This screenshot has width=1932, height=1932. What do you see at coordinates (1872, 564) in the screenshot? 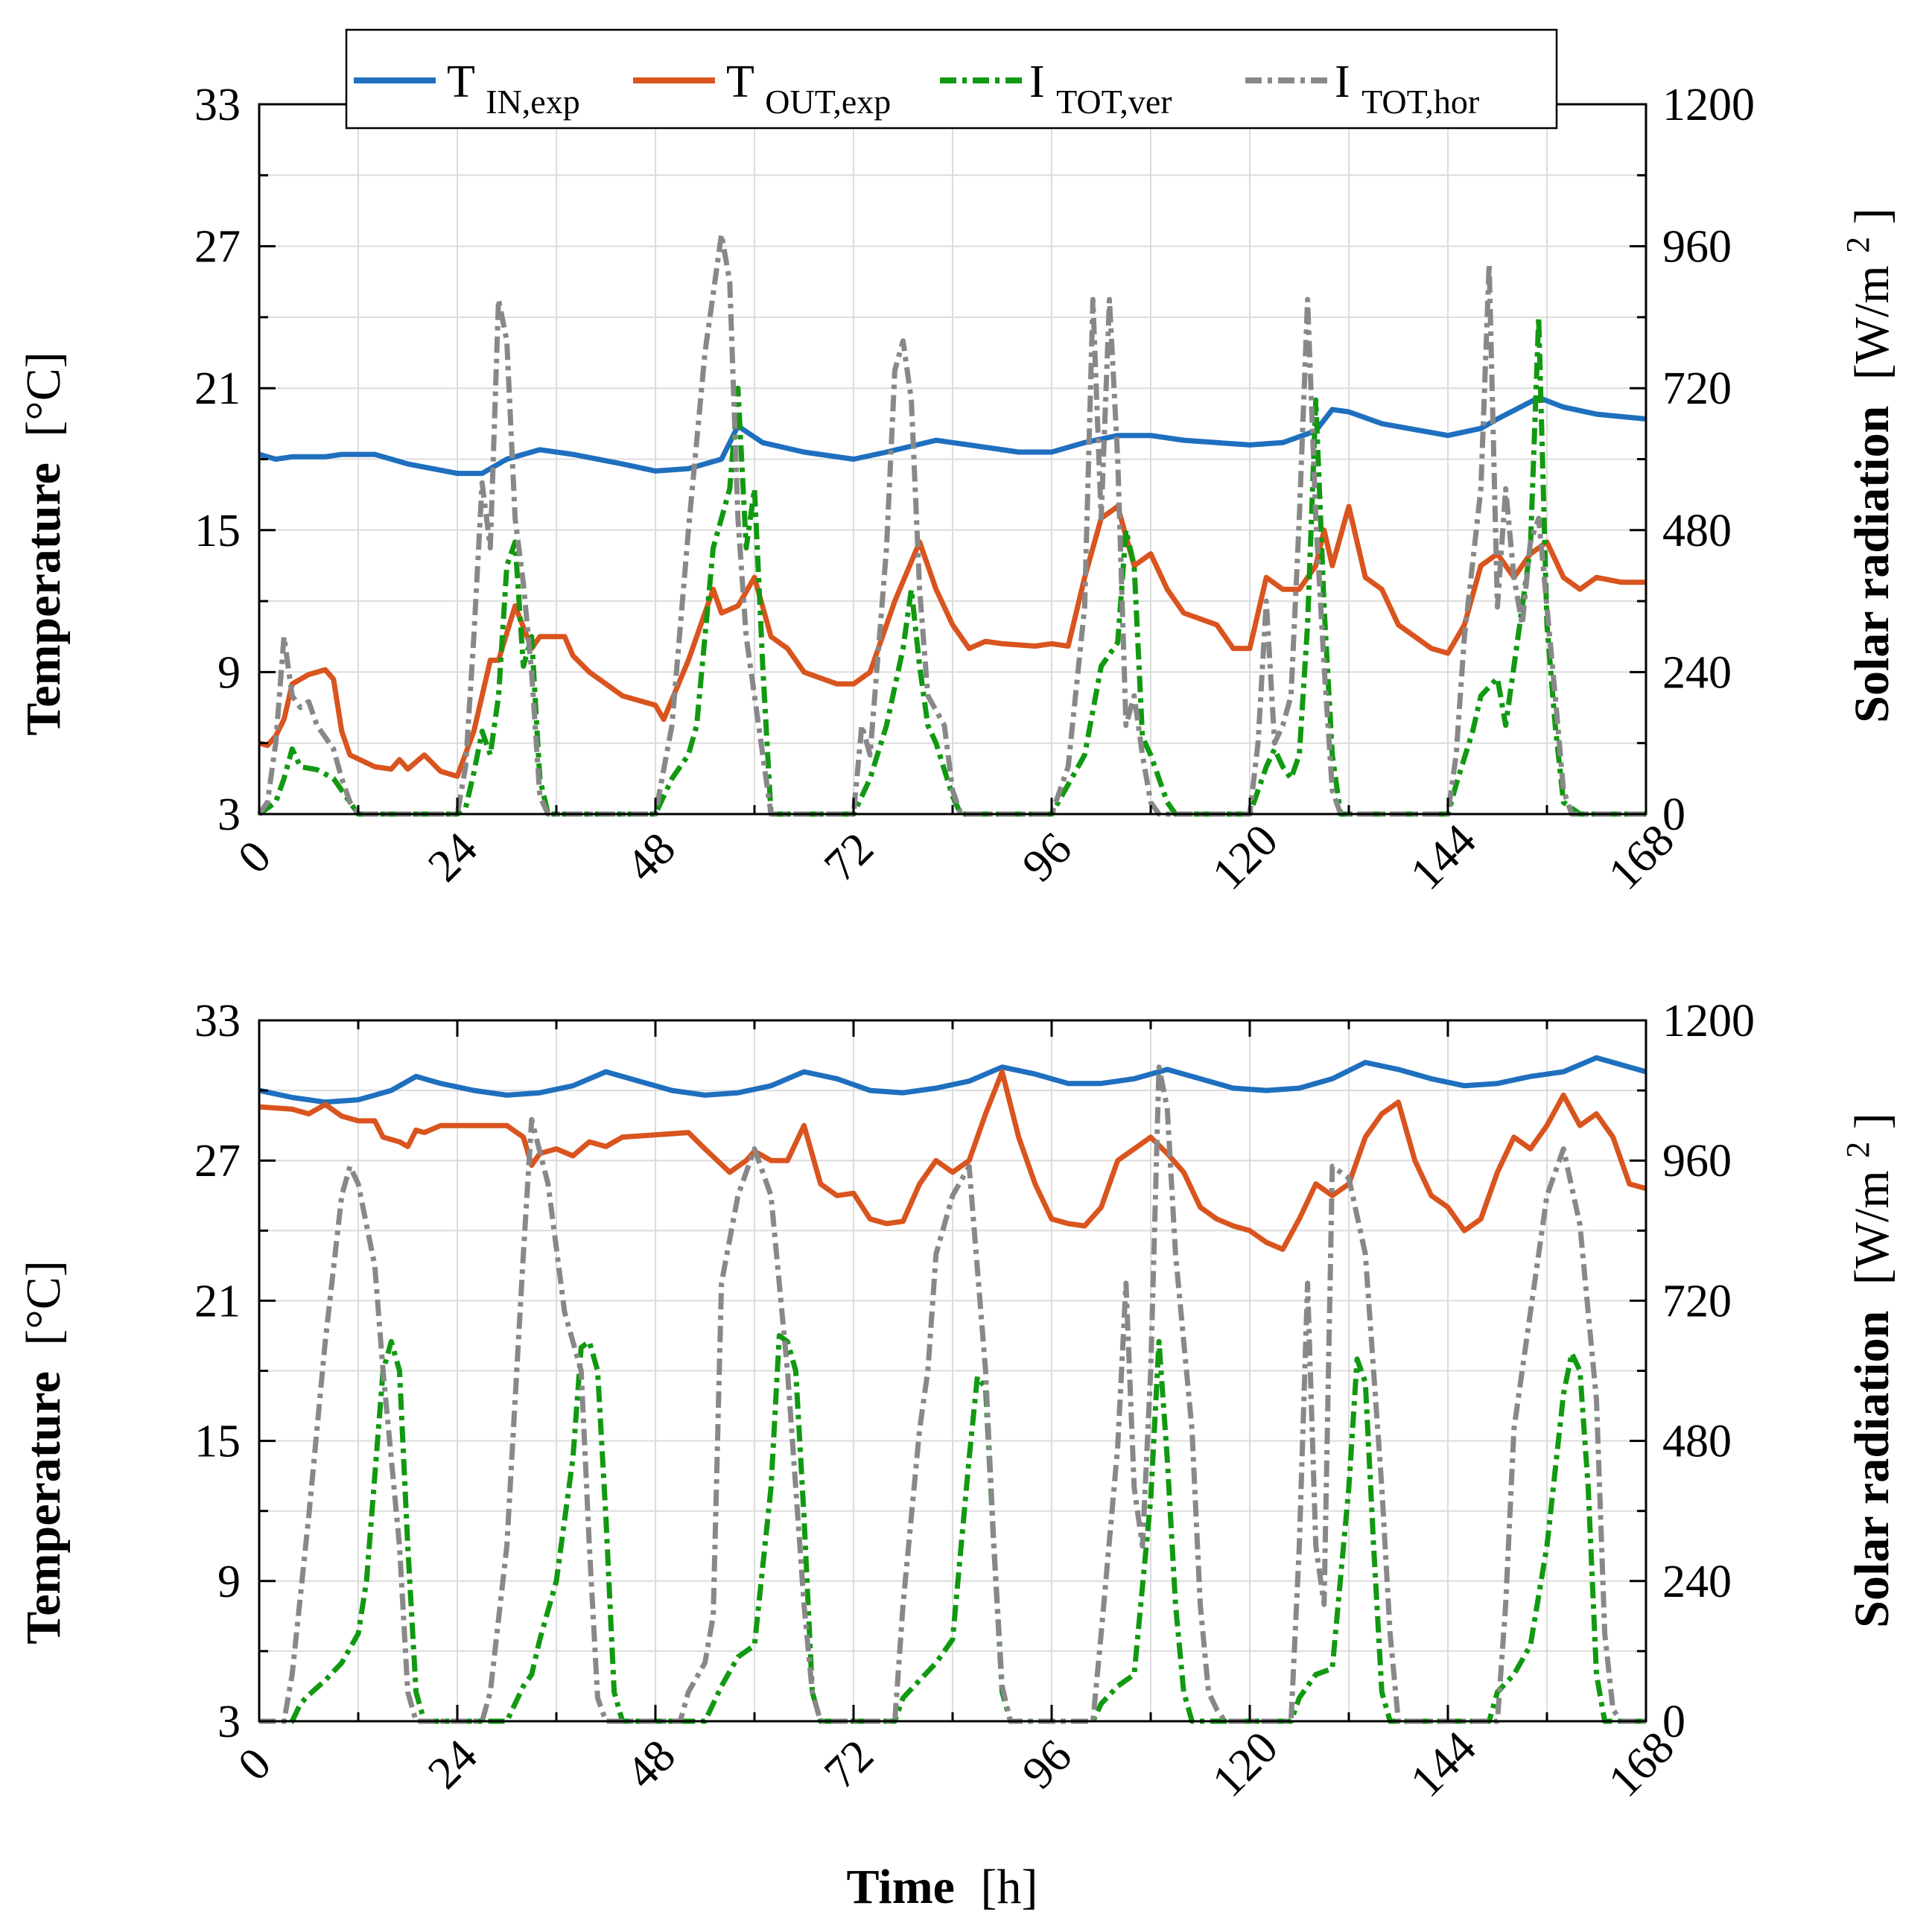
I see `top-right-axis-title-bold: Solar radiation` at bounding box center [1872, 564].